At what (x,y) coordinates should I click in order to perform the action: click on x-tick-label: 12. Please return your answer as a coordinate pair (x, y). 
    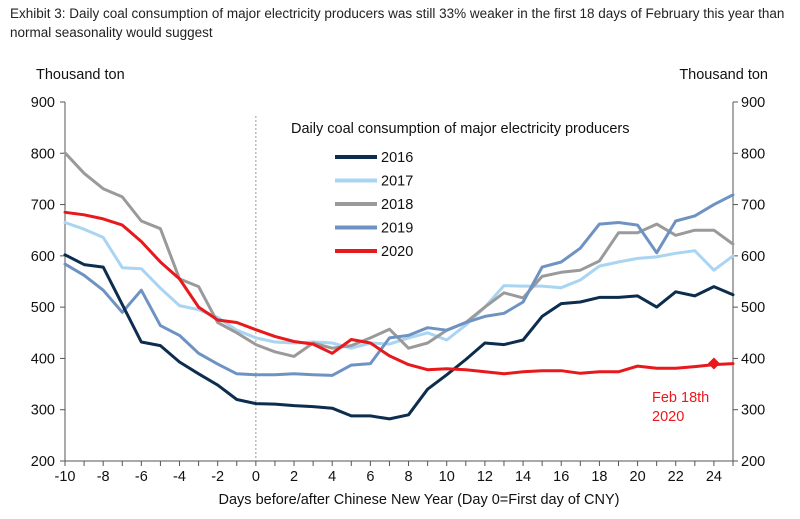
    Looking at the image, I should click on (485, 477).